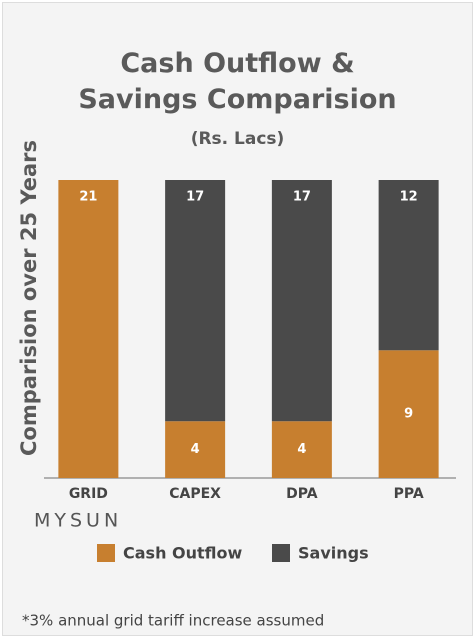  What do you see at coordinates (29, 298) in the screenshot?
I see `y-axis-label: Comparision over 25 Years` at bounding box center [29, 298].